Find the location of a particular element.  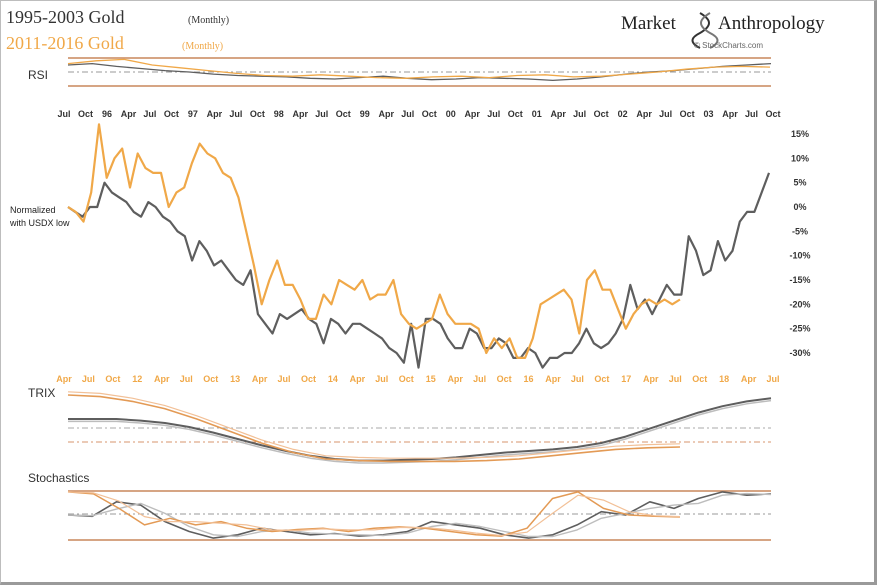

stoch-line-1995-2003 is located at coordinates (419, 515).